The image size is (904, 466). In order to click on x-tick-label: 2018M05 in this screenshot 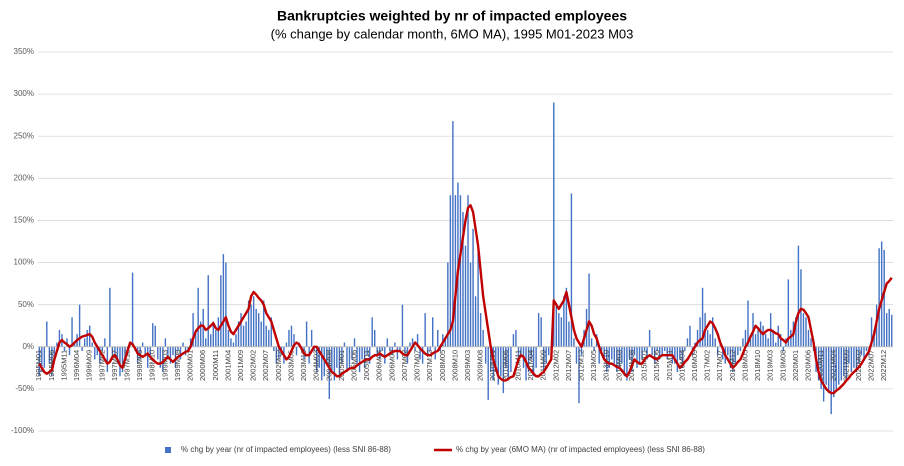, I will do `click(744, 365)`.